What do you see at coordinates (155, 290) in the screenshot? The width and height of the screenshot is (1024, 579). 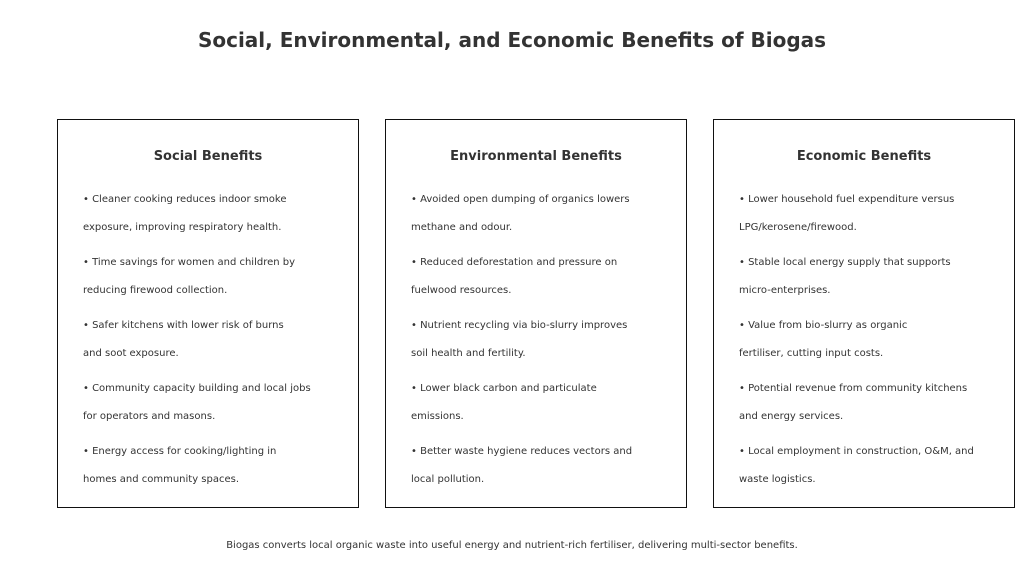 I see `benefit-text-line: reducing firewood collection.` at bounding box center [155, 290].